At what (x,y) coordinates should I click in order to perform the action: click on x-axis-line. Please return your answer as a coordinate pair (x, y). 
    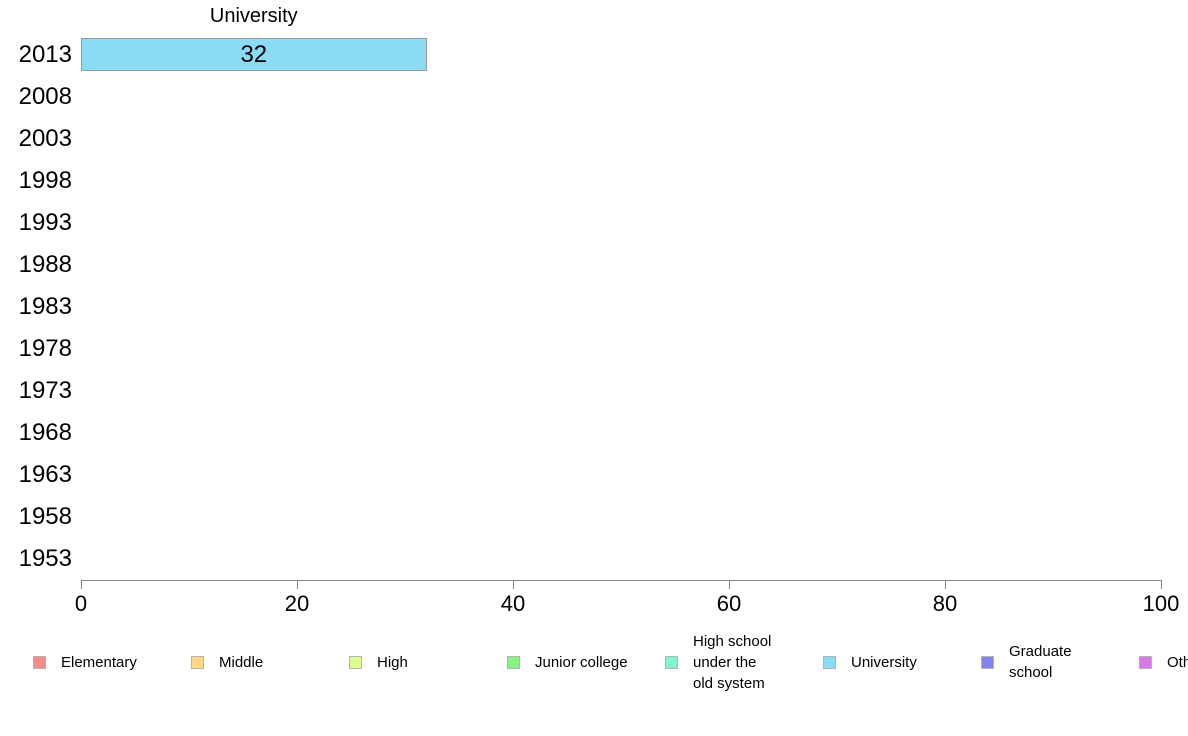
    Looking at the image, I should click on (621, 580).